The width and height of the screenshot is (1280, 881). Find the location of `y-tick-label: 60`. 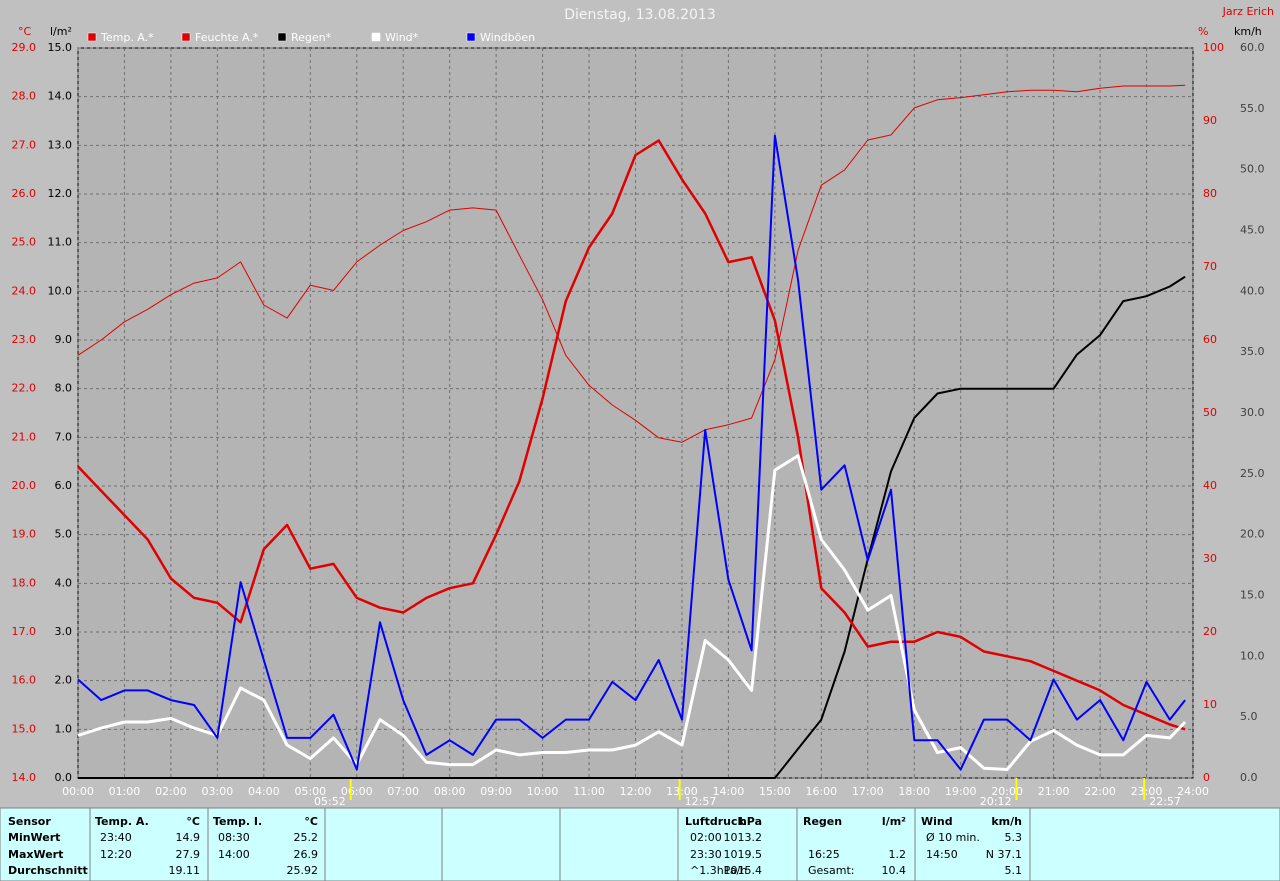

y-tick-label: 60 is located at coordinates (1210, 339).